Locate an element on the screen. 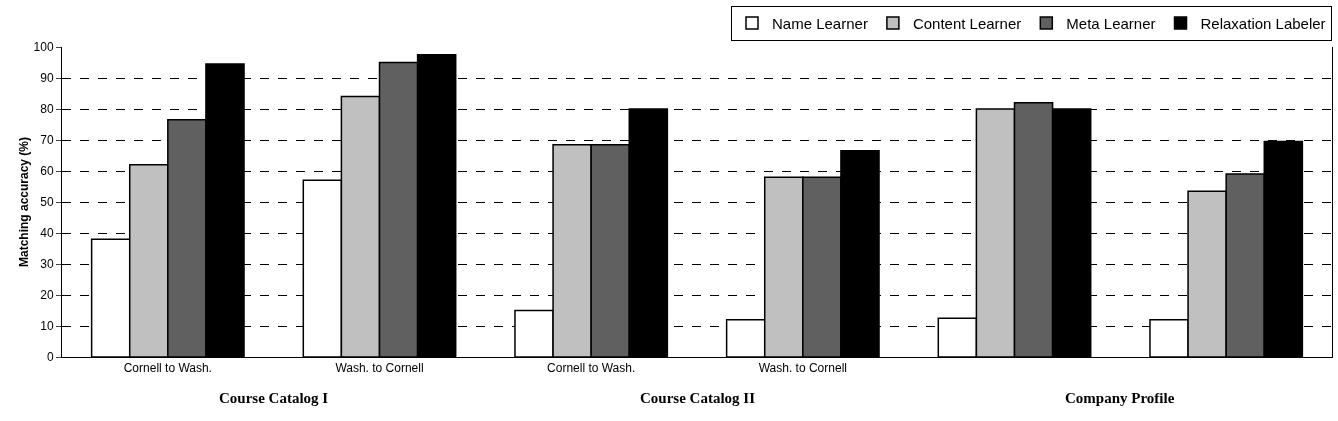  y-tick-label: 50 is located at coordinates (47, 202).